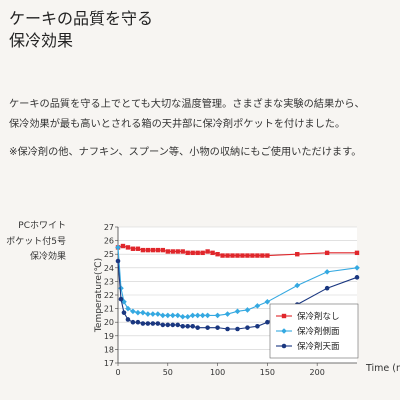 Image resolution: width=400 pixels, height=400 pixels. What do you see at coordinates (109, 254) in the screenshot?
I see `y-tick-label: 25` at bounding box center [109, 254].